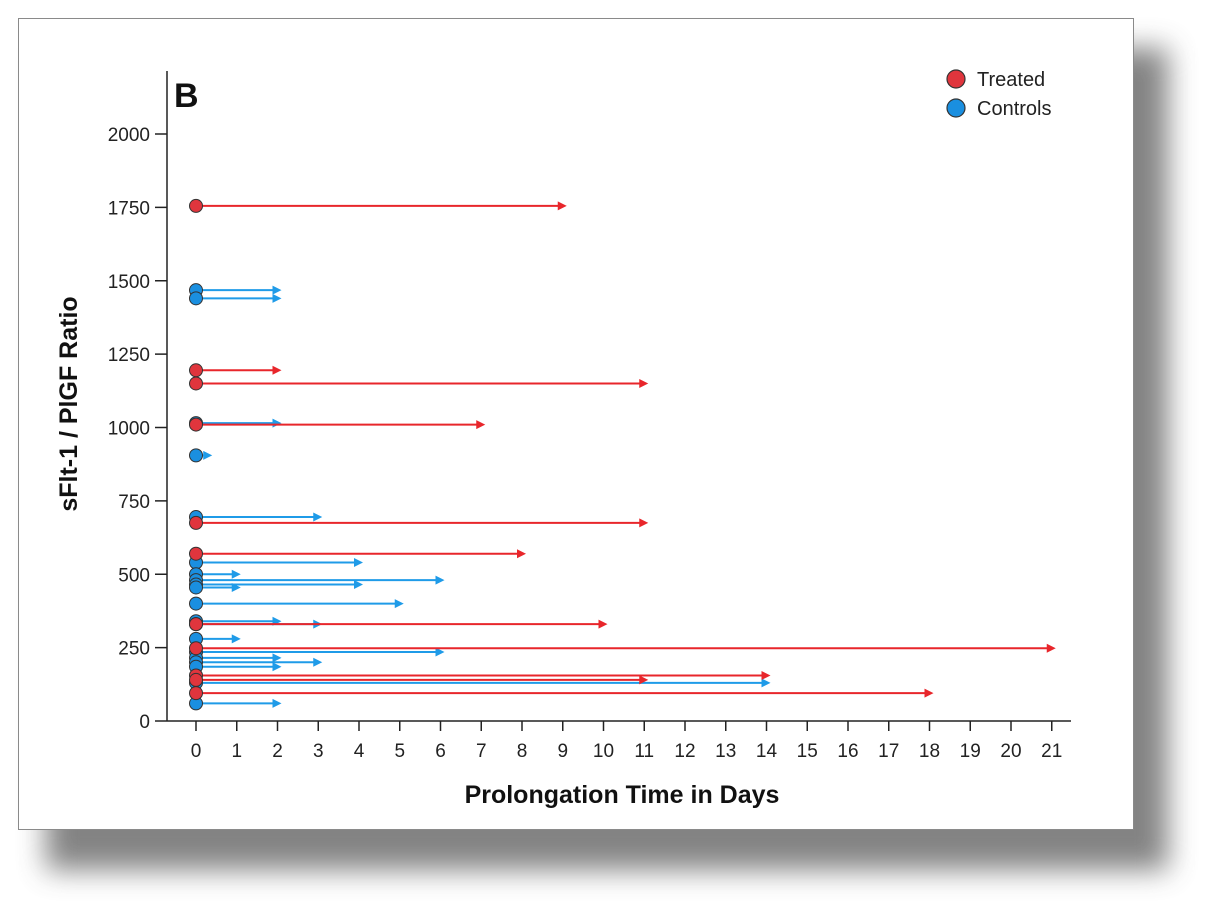 Image resolution: width=1226 pixels, height=923 pixels. Describe the element at coordinates (562, 751) in the screenshot. I see `x-tick-label: 9` at that location.